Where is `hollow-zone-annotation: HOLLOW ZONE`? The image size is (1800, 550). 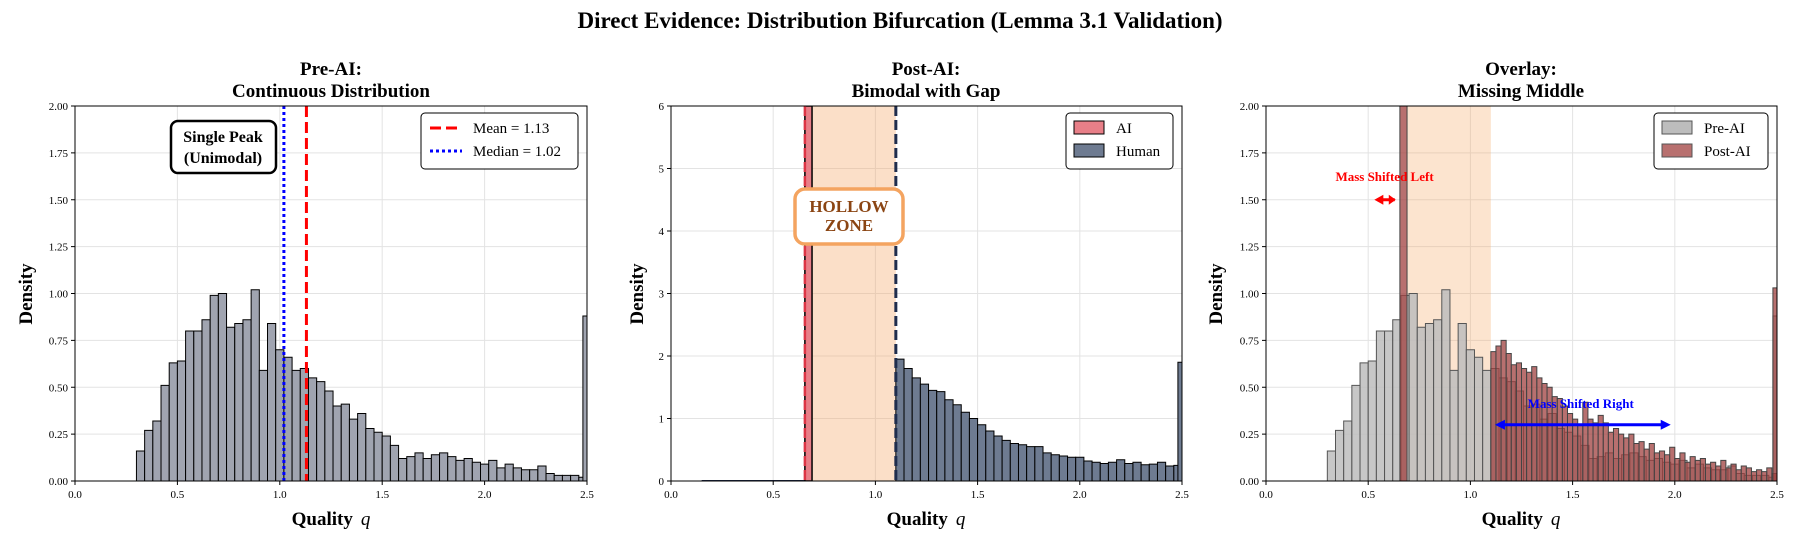
hollow-zone-annotation: HOLLOW ZONE is located at coordinates (849, 216).